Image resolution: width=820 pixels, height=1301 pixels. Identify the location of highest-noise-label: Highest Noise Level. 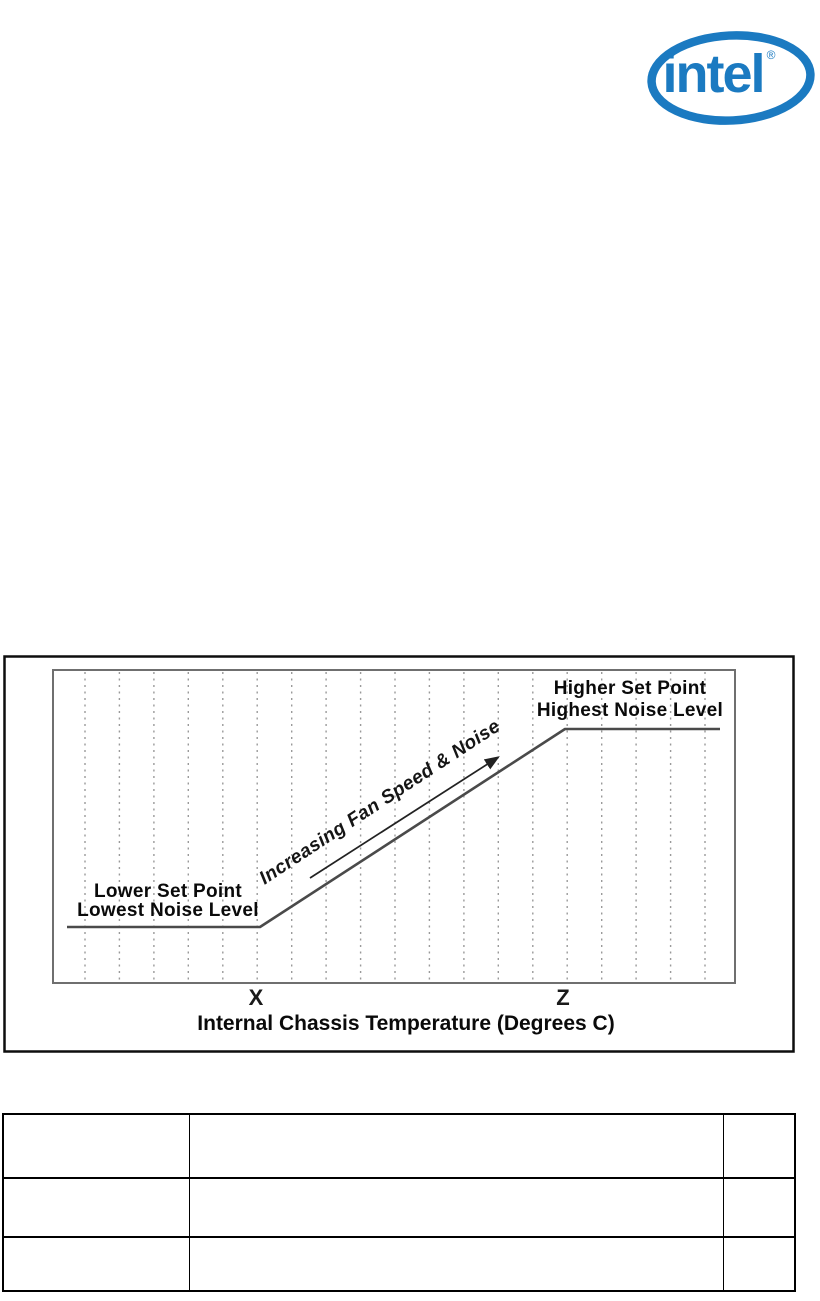
(630, 710).